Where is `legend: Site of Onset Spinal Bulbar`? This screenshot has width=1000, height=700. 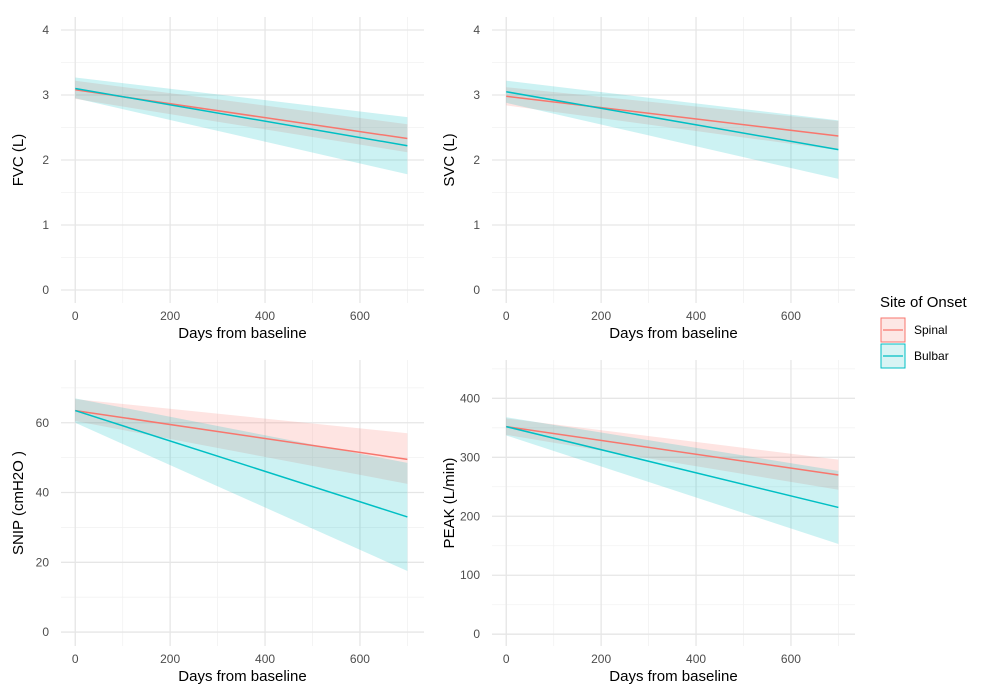 legend: Site of Onset Spinal Bulbar is located at coordinates (924, 331).